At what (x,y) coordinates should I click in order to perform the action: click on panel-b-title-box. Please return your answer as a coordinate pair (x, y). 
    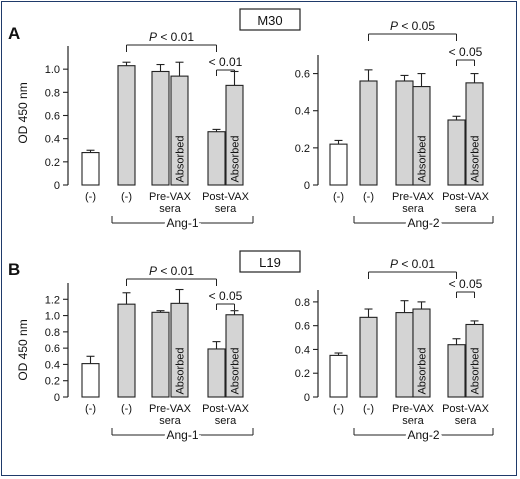
    Looking at the image, I should click on (270, 261).